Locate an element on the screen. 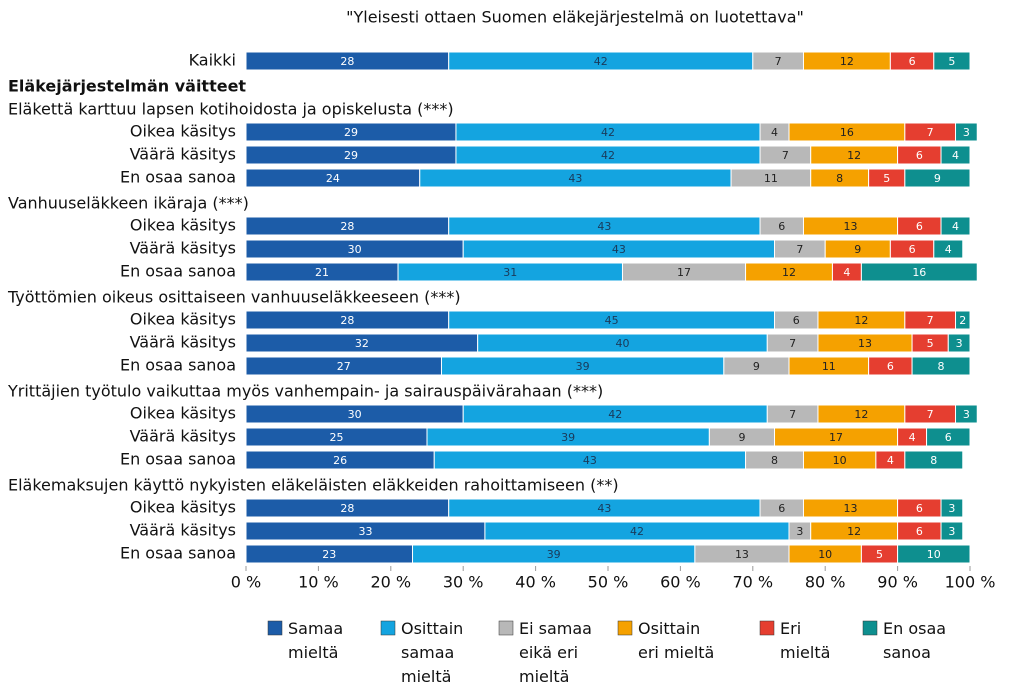 The image size is (1019, 691). value-label: 16 is located at coordinates (919, 272).